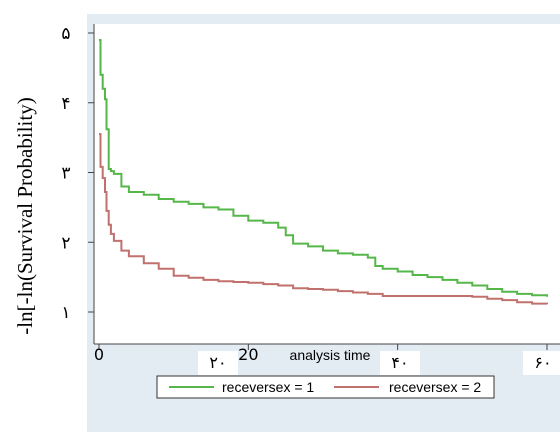  Describe the element at coordinates (25, 215) in the screenshot. I see `y-axis-label: -ln[-ln(Survival Probability)` at that location.